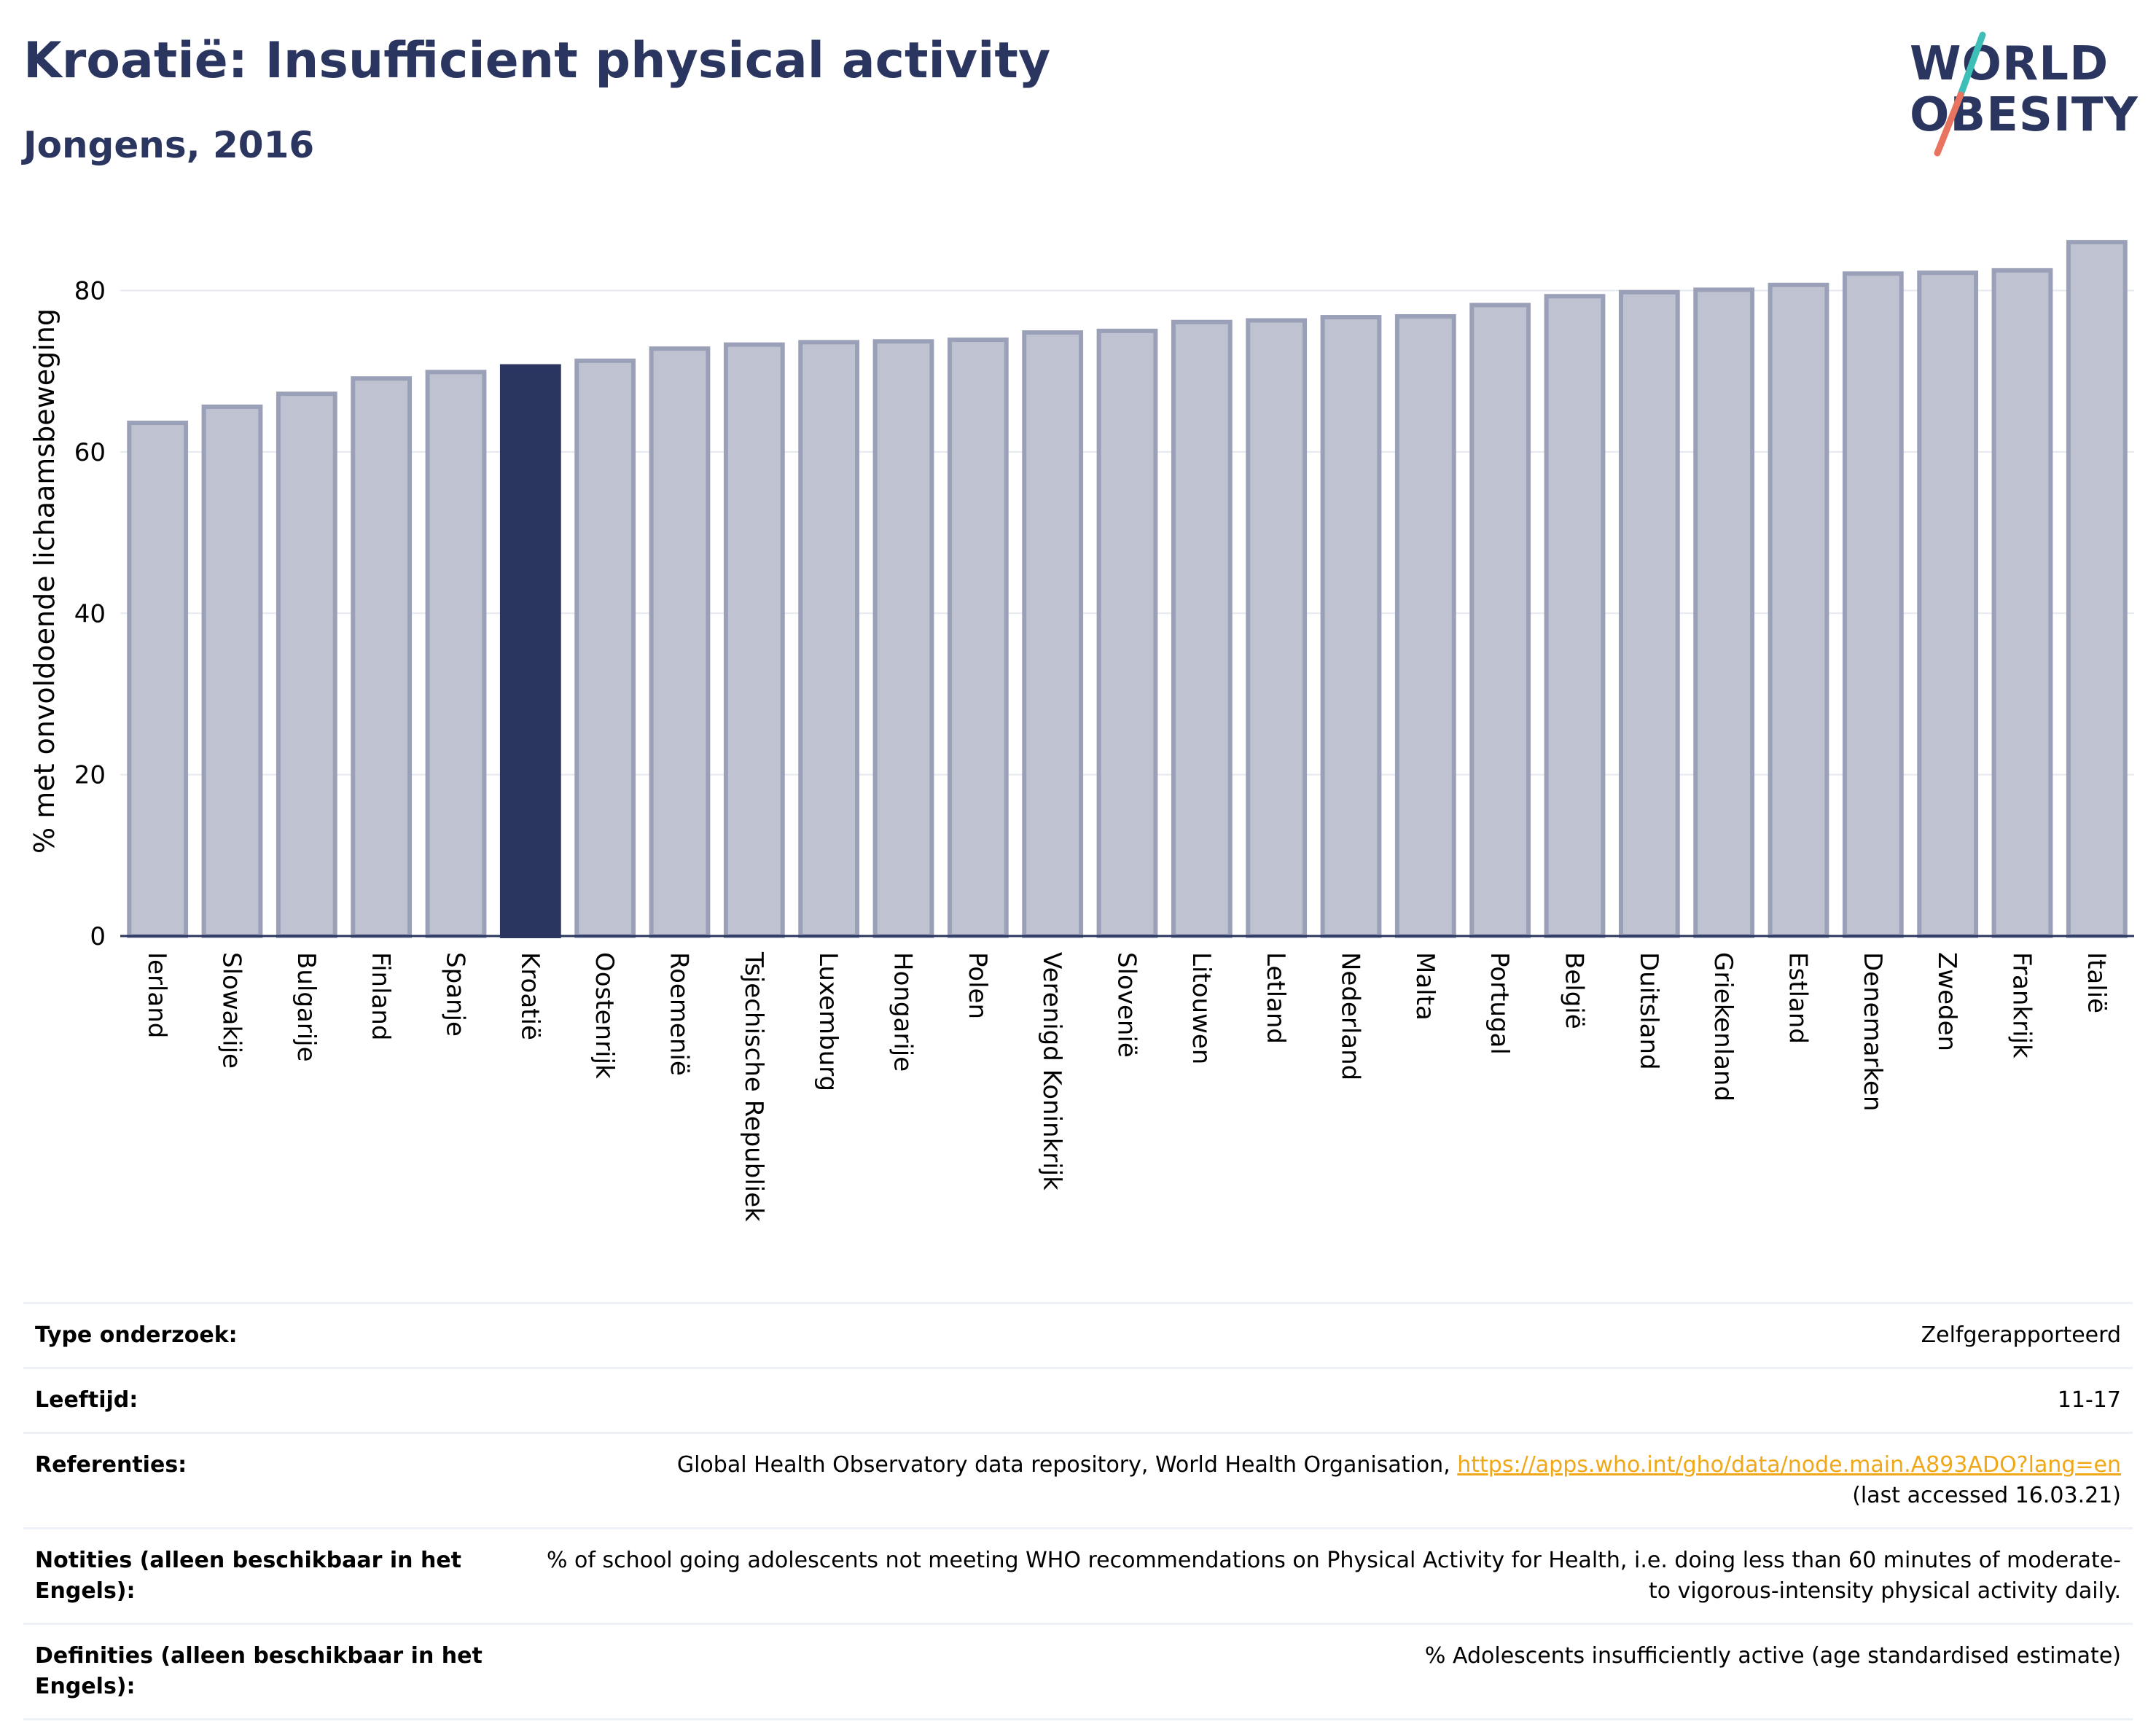 The image size is (2156, 1735). I want to click on x-tick-label: Letland, so click(1276, 998).